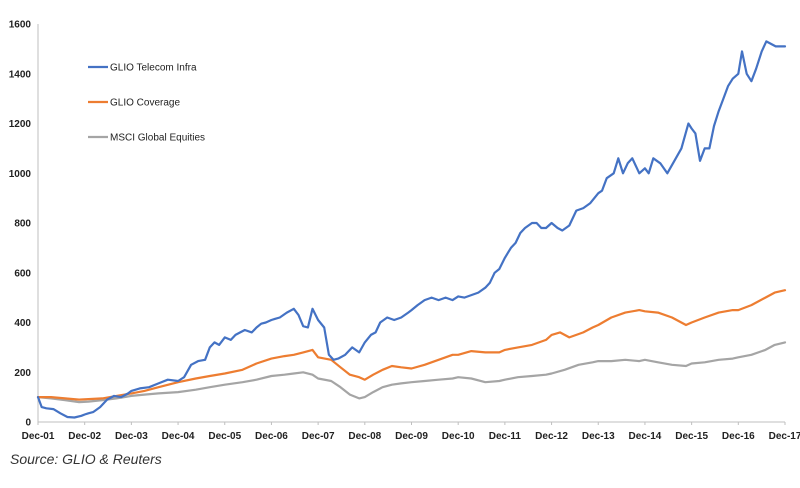 This screenshot has width=800, height=488. I want to click on y-tick-label: 800, so click(22, 224).